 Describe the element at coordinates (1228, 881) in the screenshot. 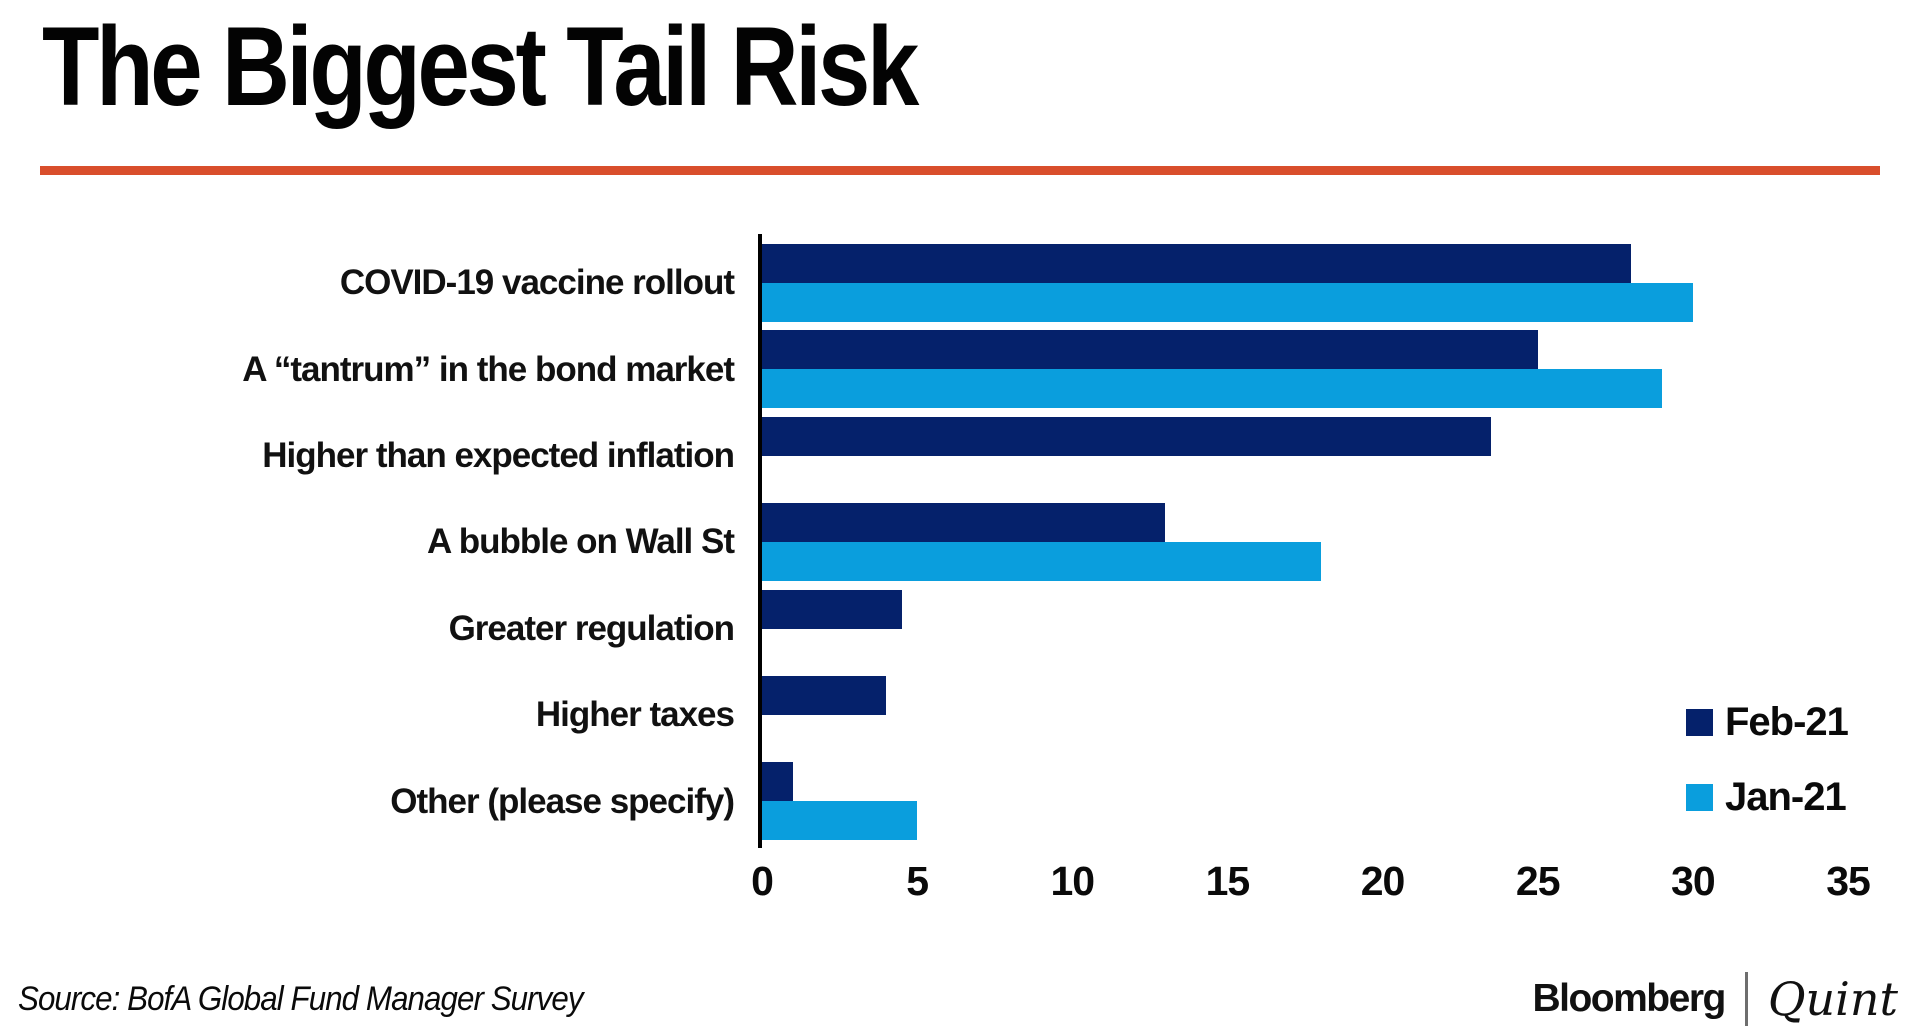

I see `x-tick-15: 15` at that location.